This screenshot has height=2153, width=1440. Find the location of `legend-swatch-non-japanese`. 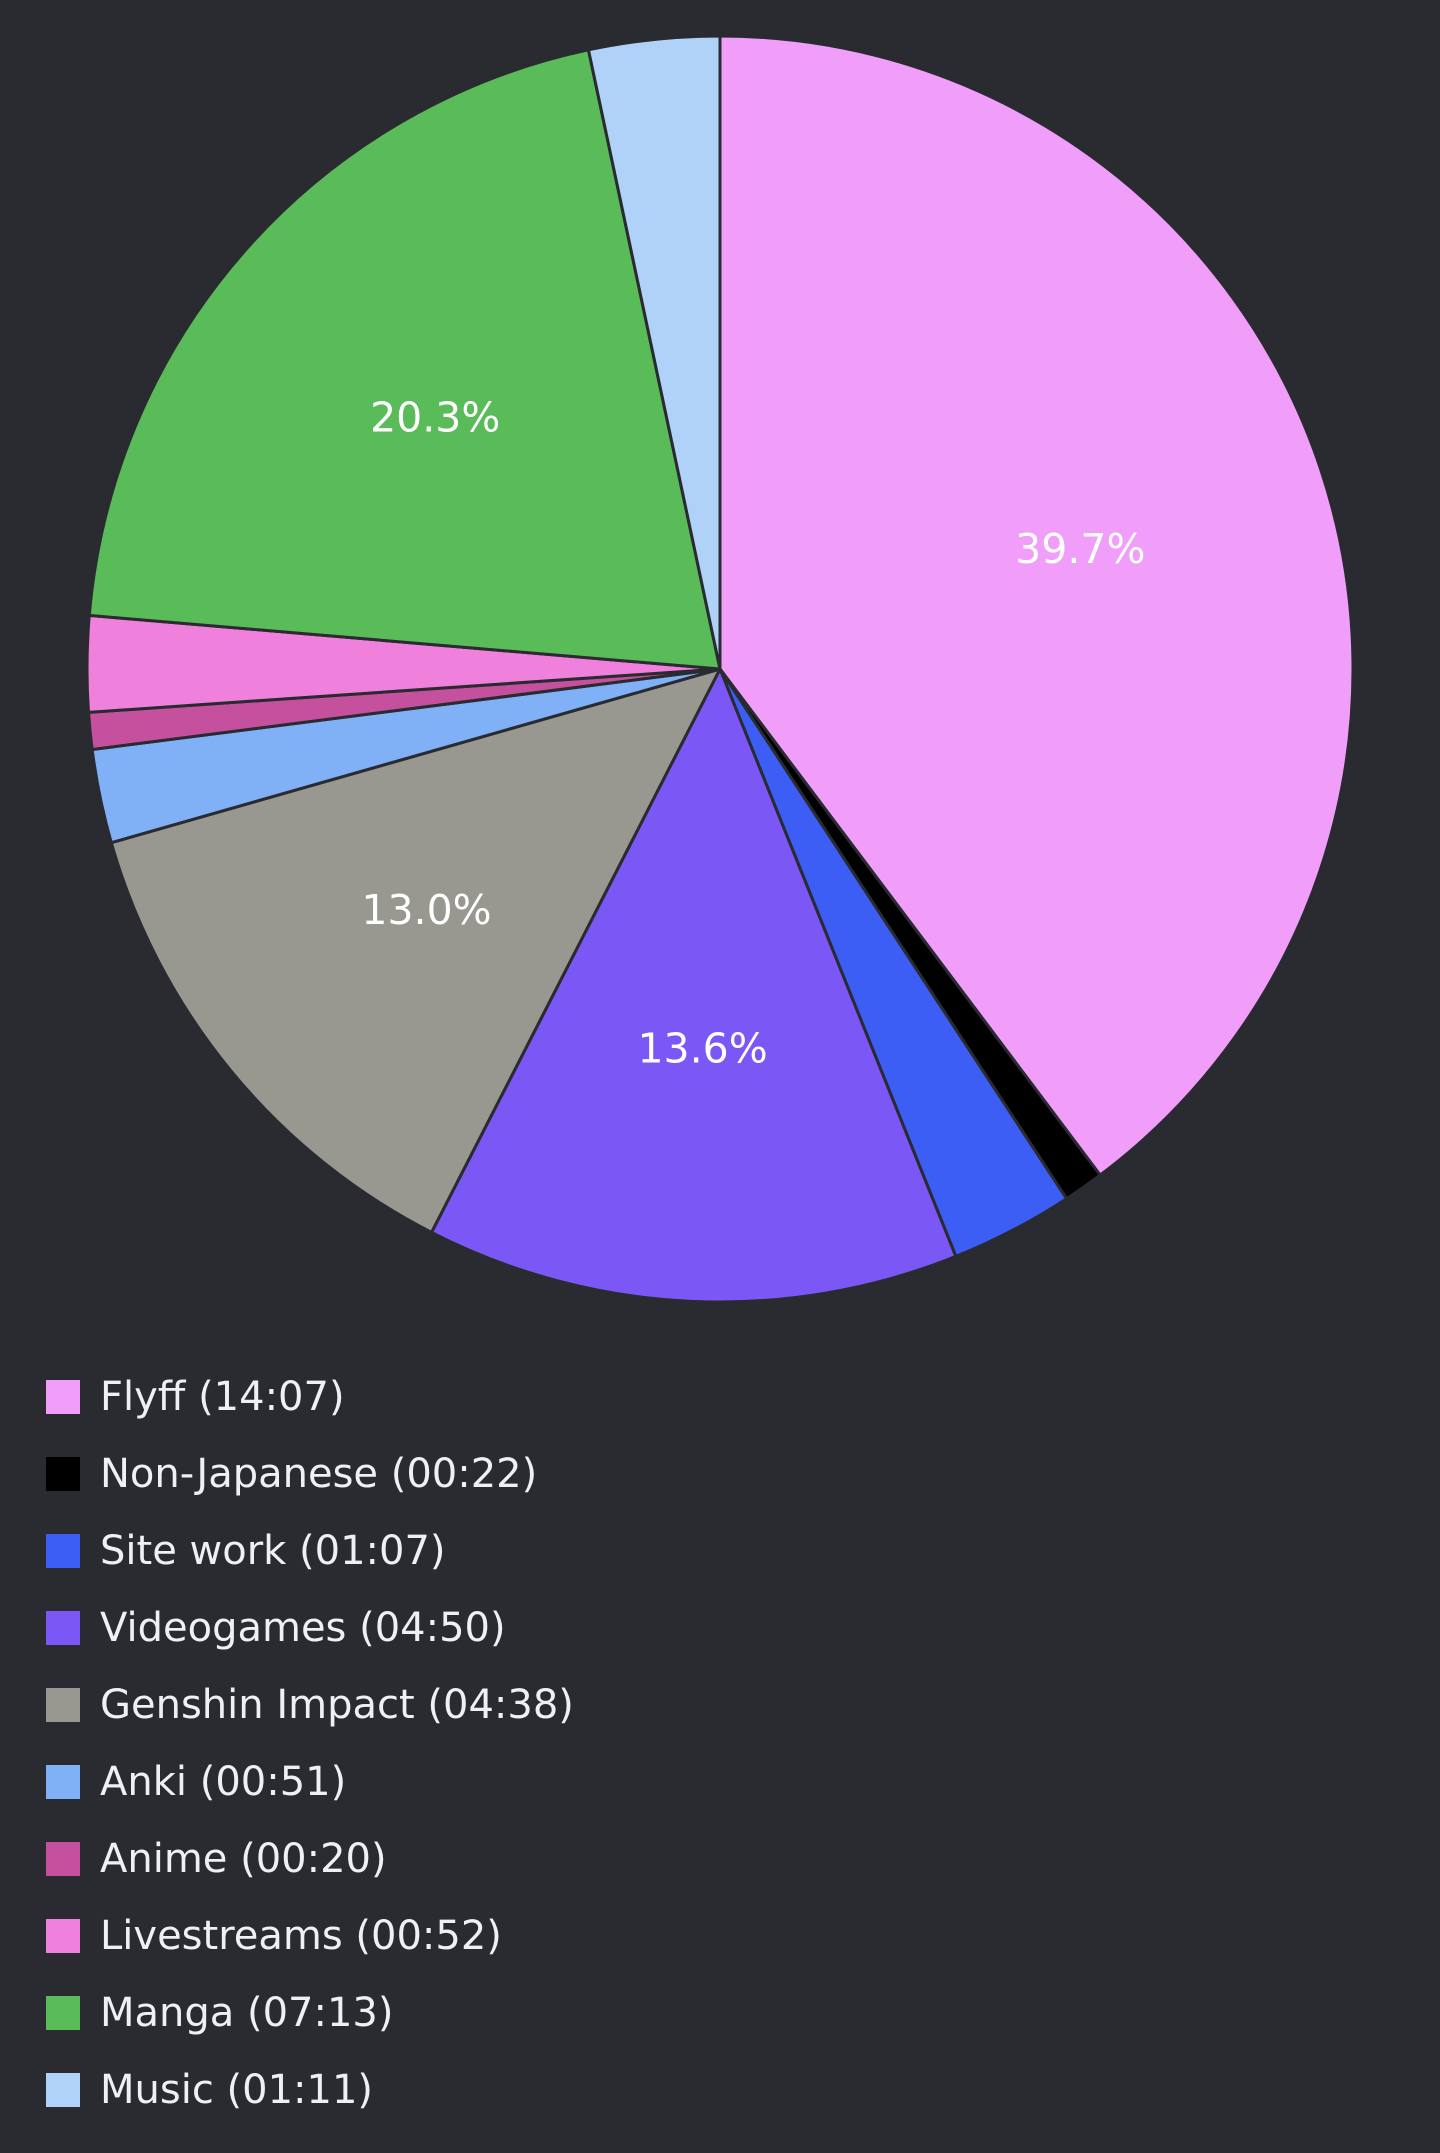

legend-swatch-non-japanese is located at coordinates (63, 1473).